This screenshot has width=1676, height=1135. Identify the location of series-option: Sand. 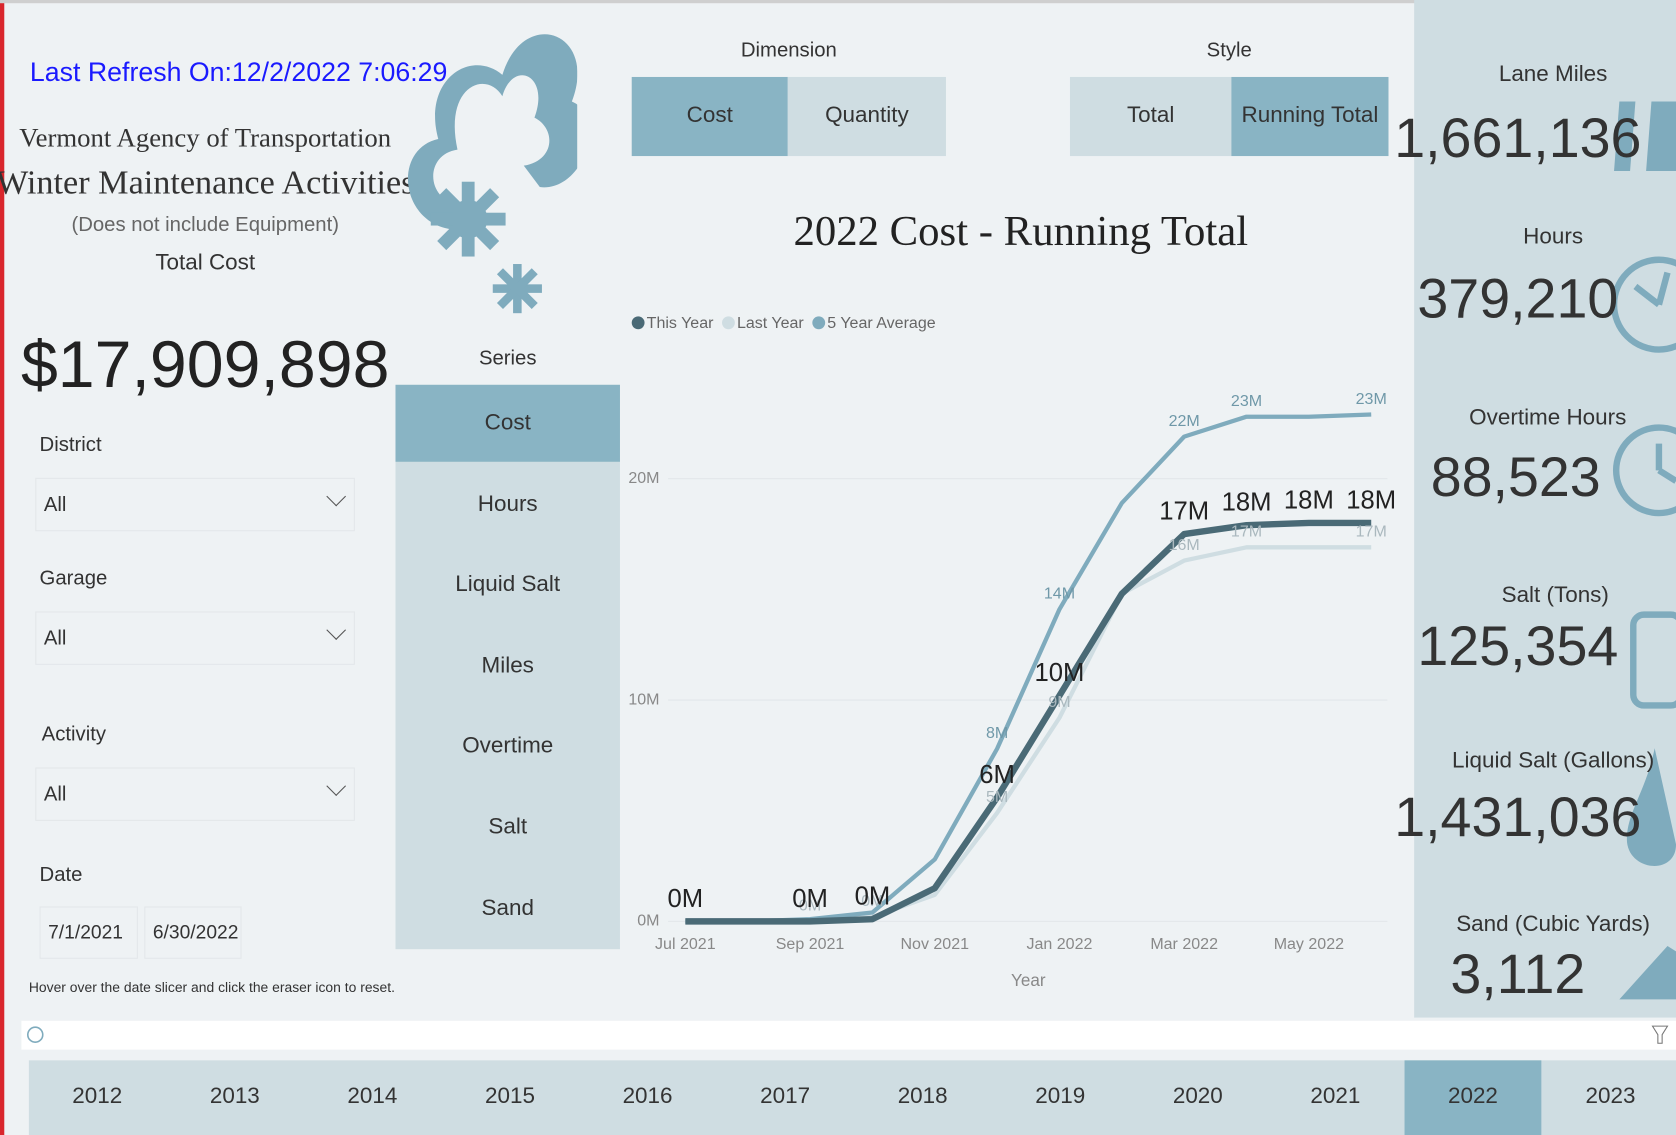
(507, 908).